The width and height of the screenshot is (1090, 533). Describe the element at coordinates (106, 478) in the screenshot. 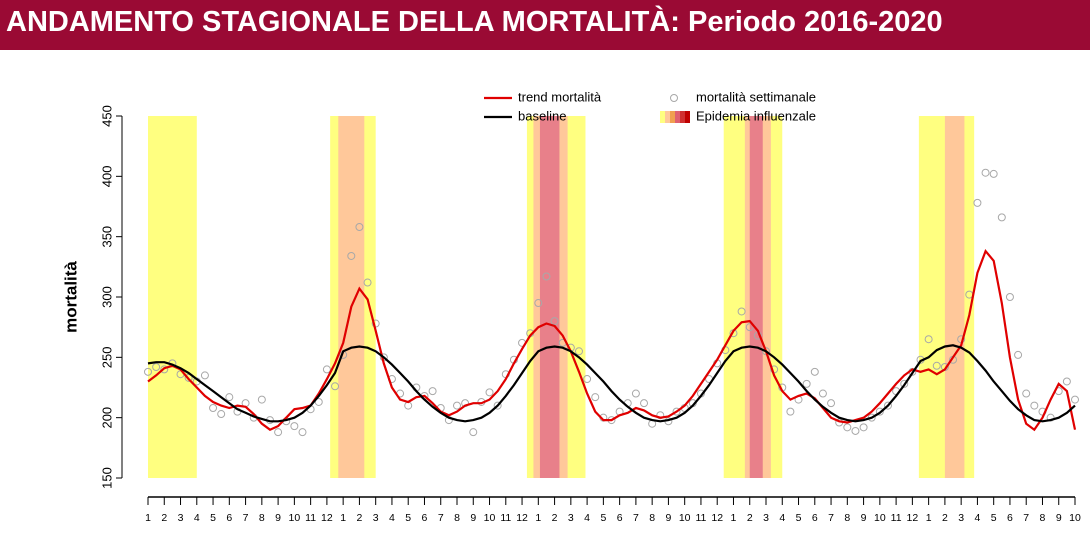

I see `y-tick-label: 150` at that location.